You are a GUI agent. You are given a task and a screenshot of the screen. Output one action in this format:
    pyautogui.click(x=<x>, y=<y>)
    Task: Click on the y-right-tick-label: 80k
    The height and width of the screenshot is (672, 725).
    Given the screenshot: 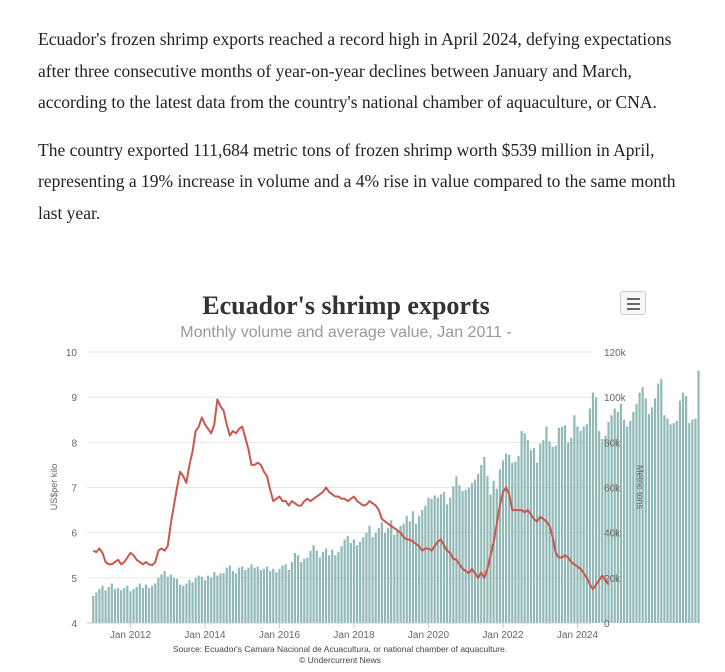 What is the action you would take?
    pyautogui.click(x=612, y=443)
    